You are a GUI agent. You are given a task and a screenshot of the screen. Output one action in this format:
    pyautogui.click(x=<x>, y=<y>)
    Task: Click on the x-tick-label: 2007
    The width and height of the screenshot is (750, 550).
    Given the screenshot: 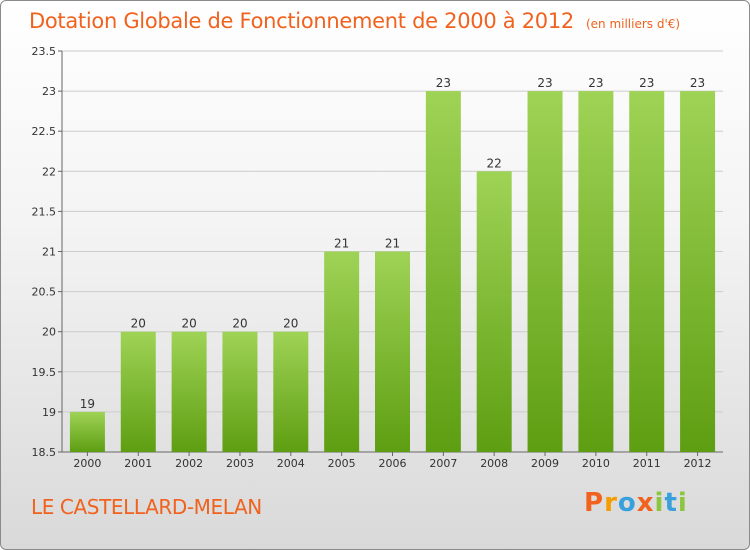 What is the action you would take?
    pyautogui.click(x=443, y=463)
    